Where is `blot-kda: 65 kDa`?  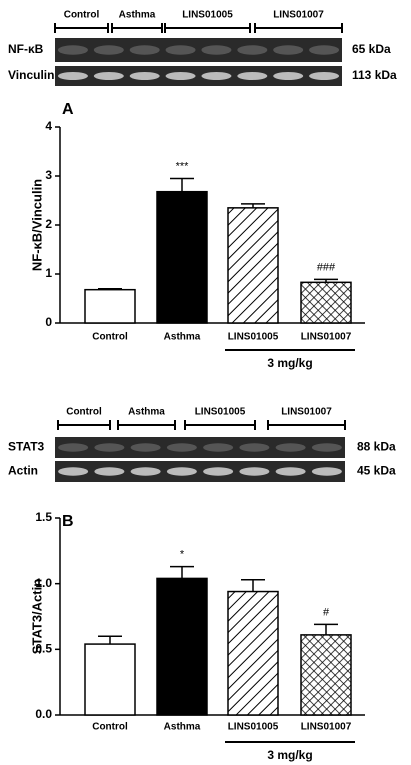
blot-kda: 65 kDa is located at coordinates (371, 49).